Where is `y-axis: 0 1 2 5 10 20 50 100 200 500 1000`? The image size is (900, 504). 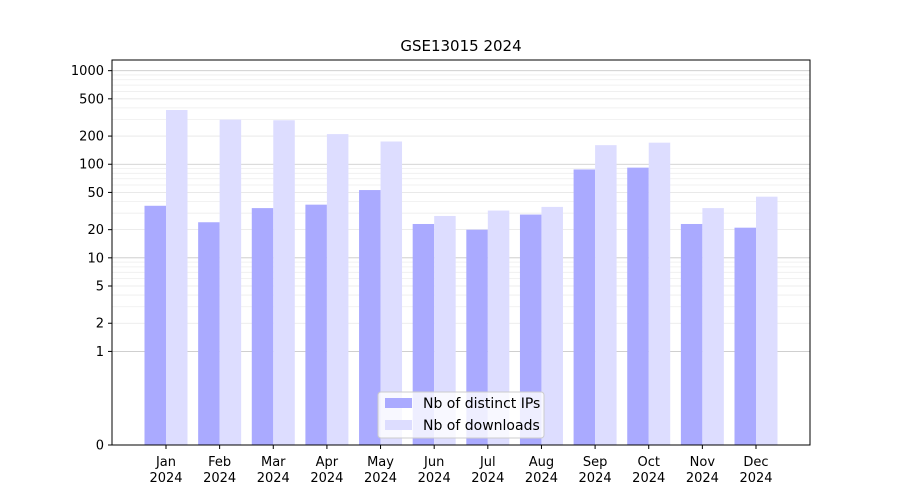
y-axis: 0 1 2 5 10 20 50 100 200 500 1000 is located at coordinates (91, 259).